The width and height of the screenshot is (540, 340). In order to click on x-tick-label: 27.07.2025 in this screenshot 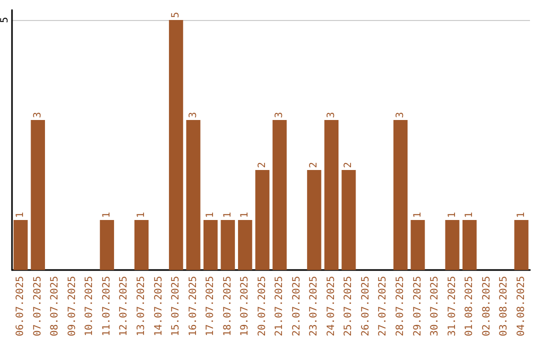, I will do `click(383, 306)`.